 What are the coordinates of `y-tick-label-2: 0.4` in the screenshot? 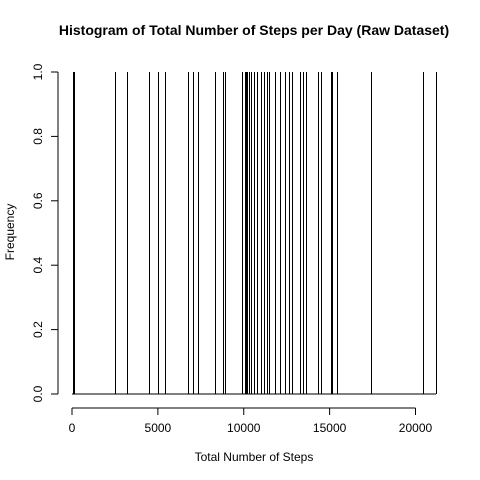 It's located at (38, 265).